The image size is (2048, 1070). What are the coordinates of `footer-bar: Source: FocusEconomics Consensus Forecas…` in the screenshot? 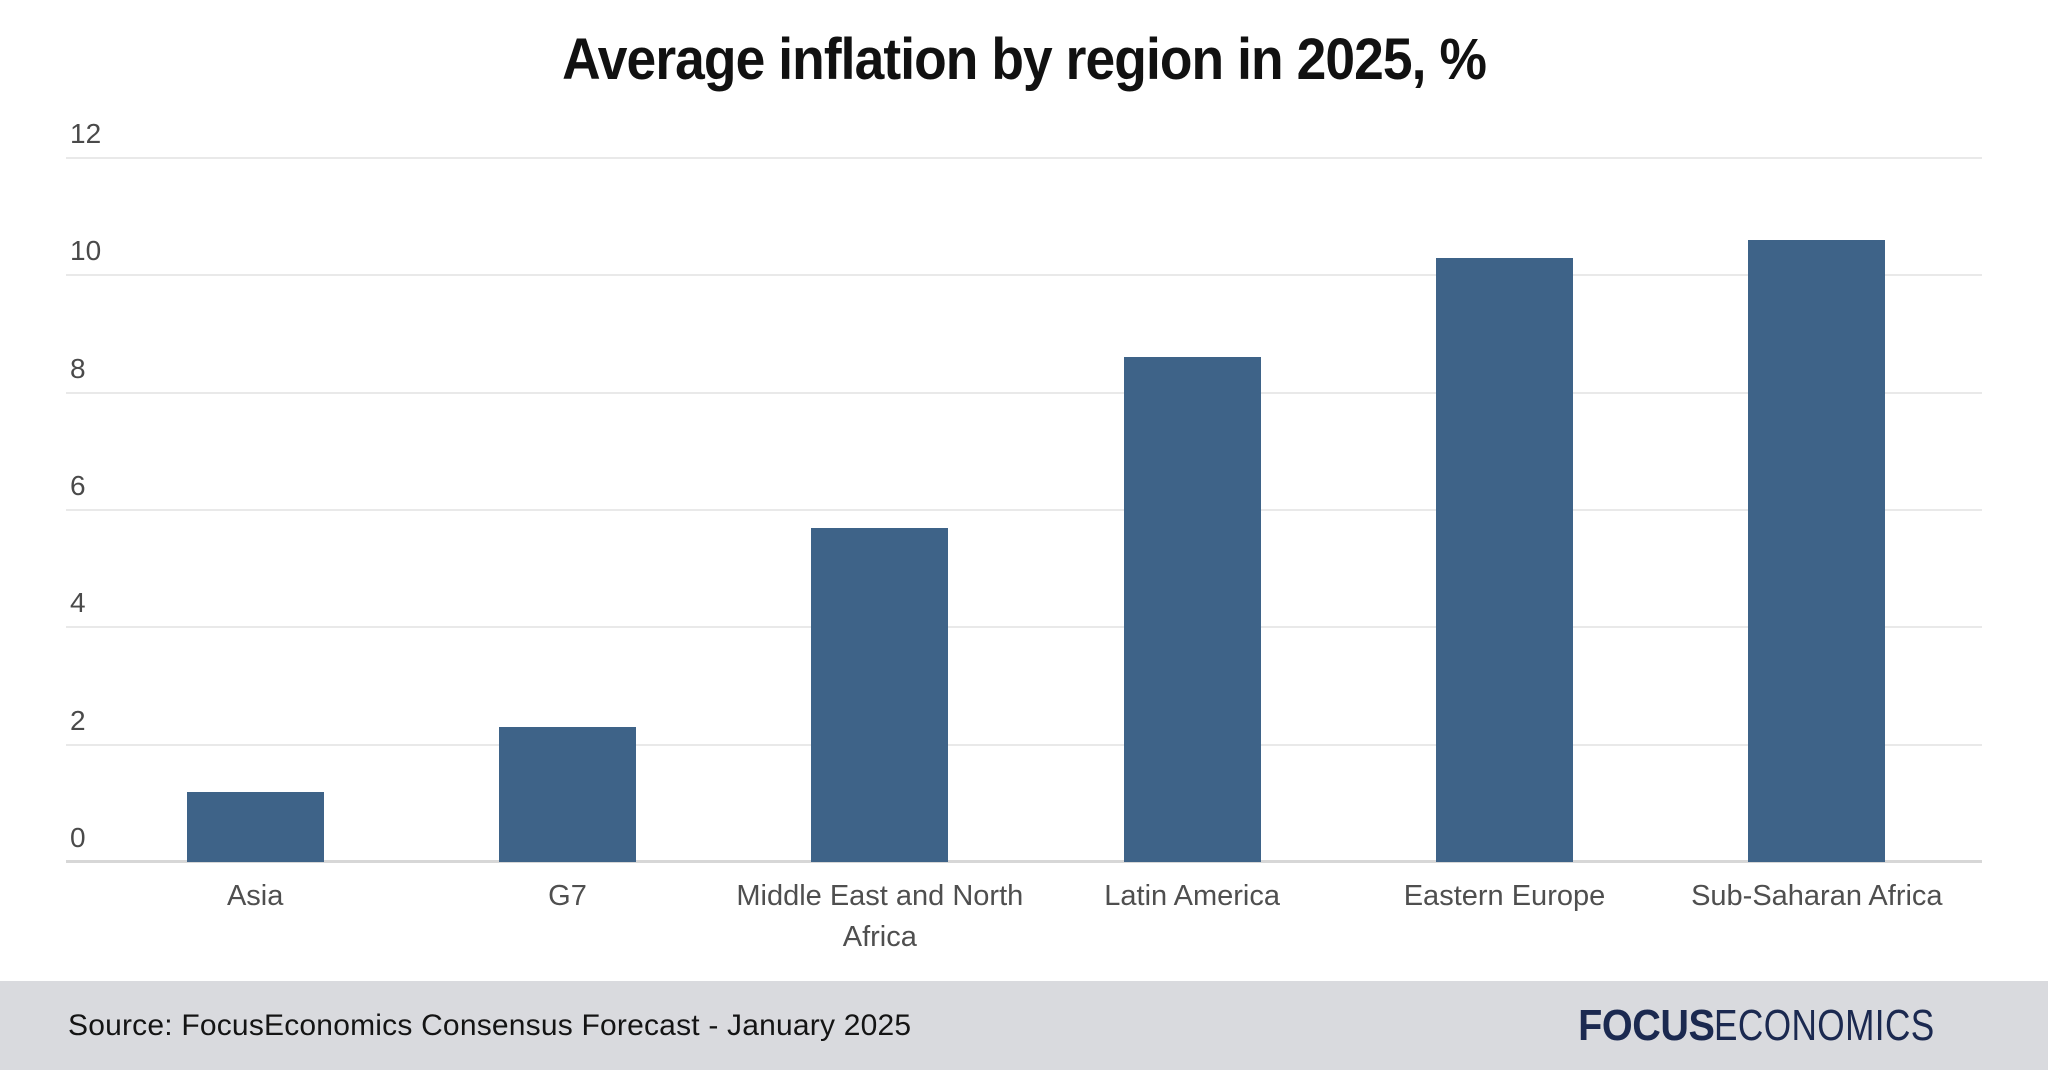 It's located at (1024, 1025).